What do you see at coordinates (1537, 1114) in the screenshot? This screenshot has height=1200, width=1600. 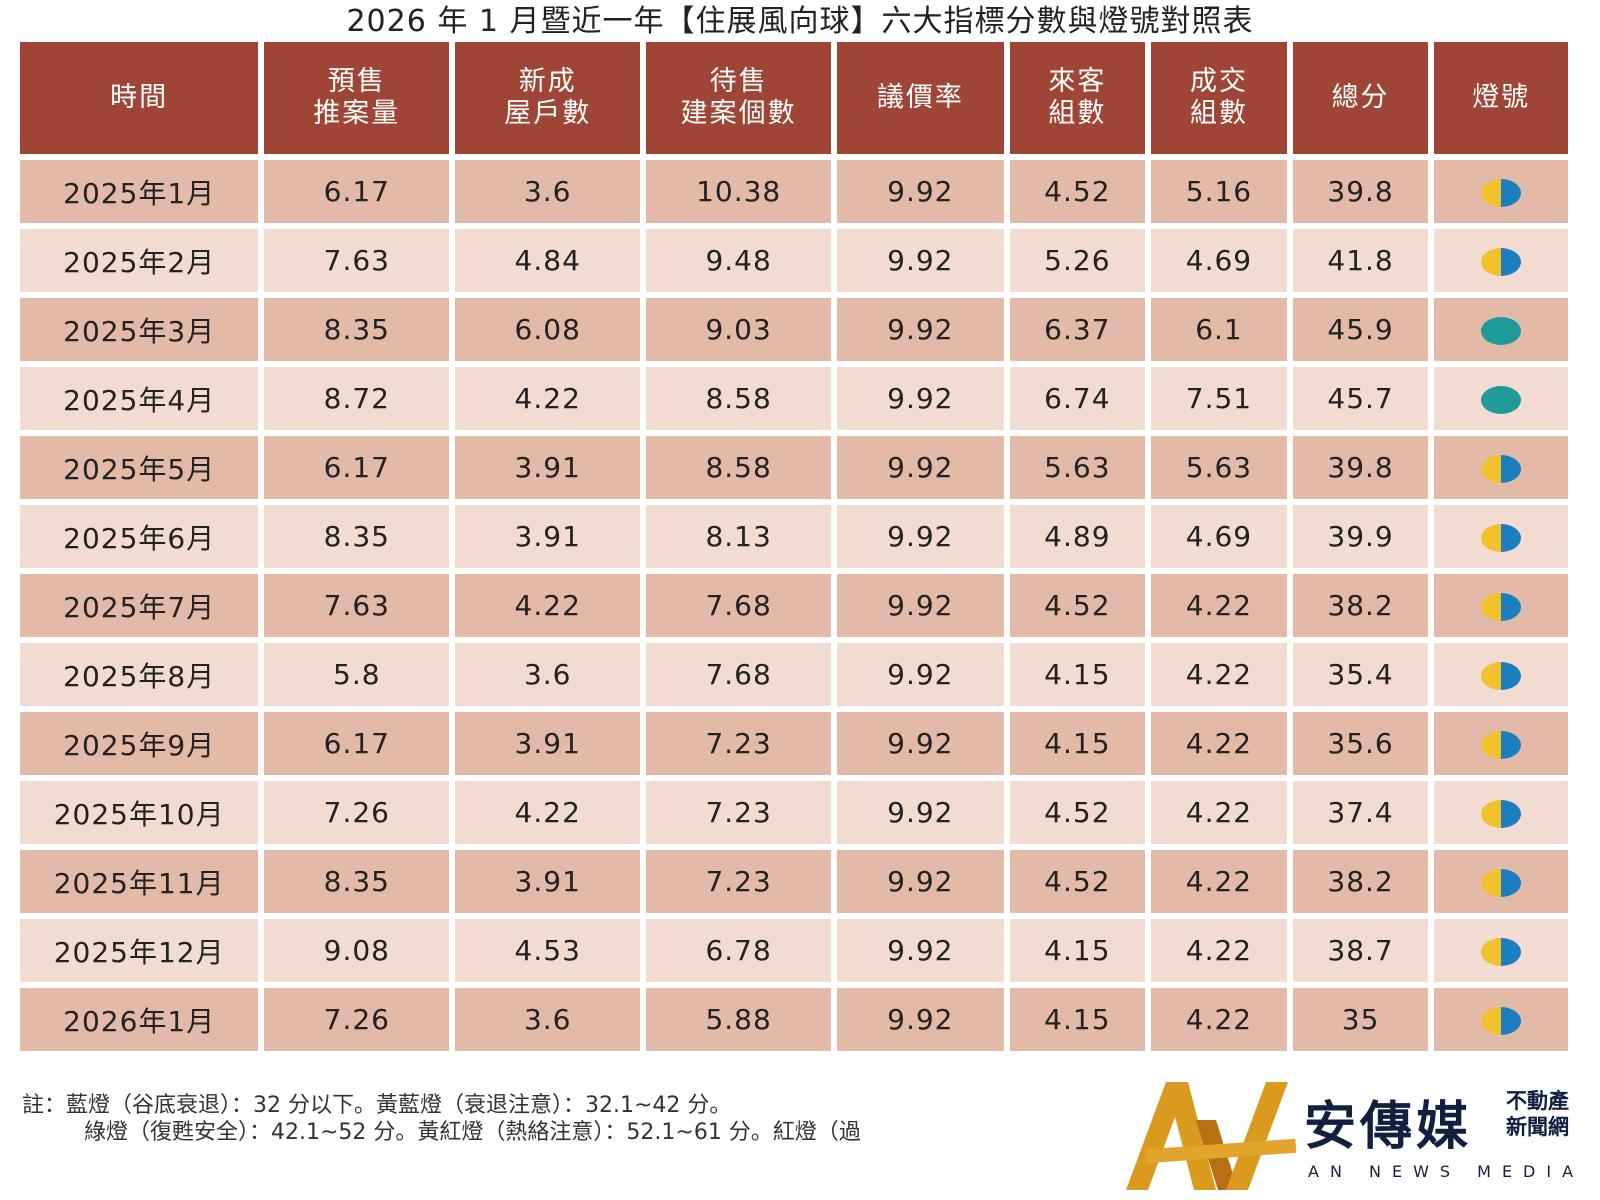 I see `logo-subtitle: 不動產 新聞網` at bounding box center [1537, 1114].